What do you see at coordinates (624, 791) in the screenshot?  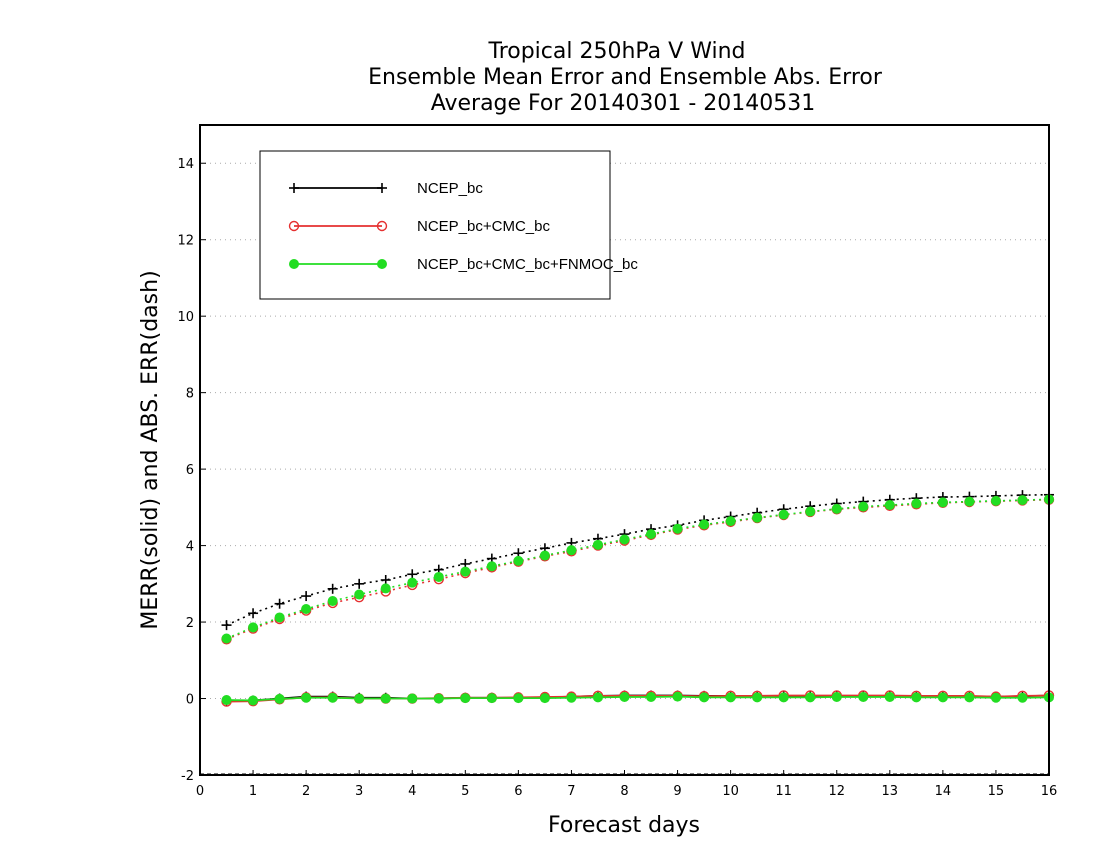 I see `x-tick-label-8: 8` at bounding box center [624, 791].